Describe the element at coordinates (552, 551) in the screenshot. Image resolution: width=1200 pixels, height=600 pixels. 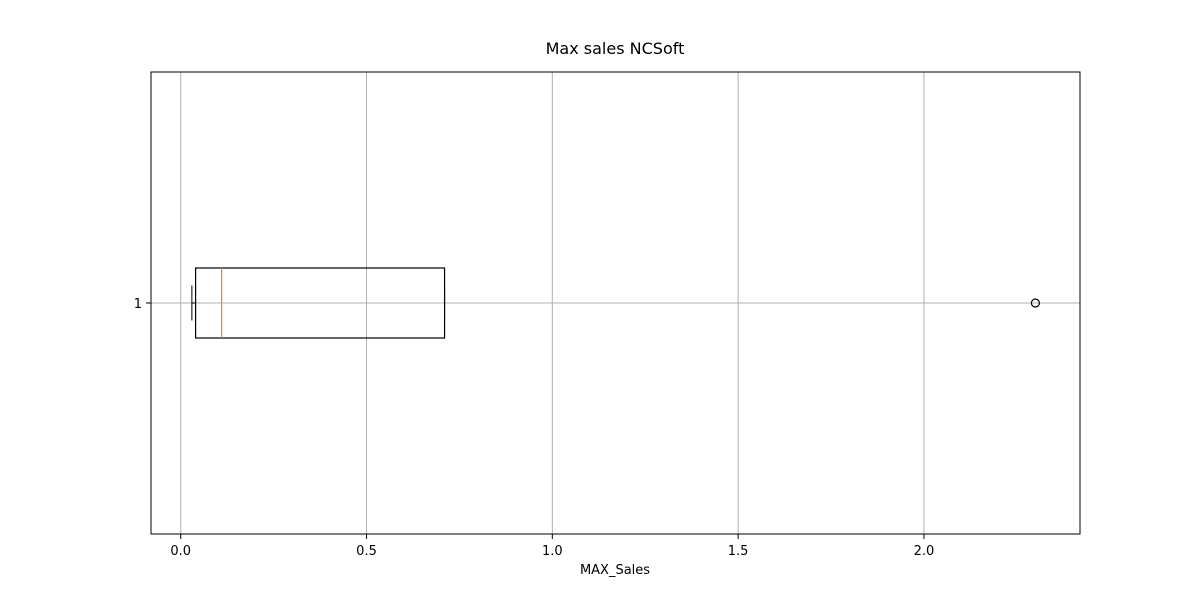
I see `x-tick-label: 1.0` at that location.